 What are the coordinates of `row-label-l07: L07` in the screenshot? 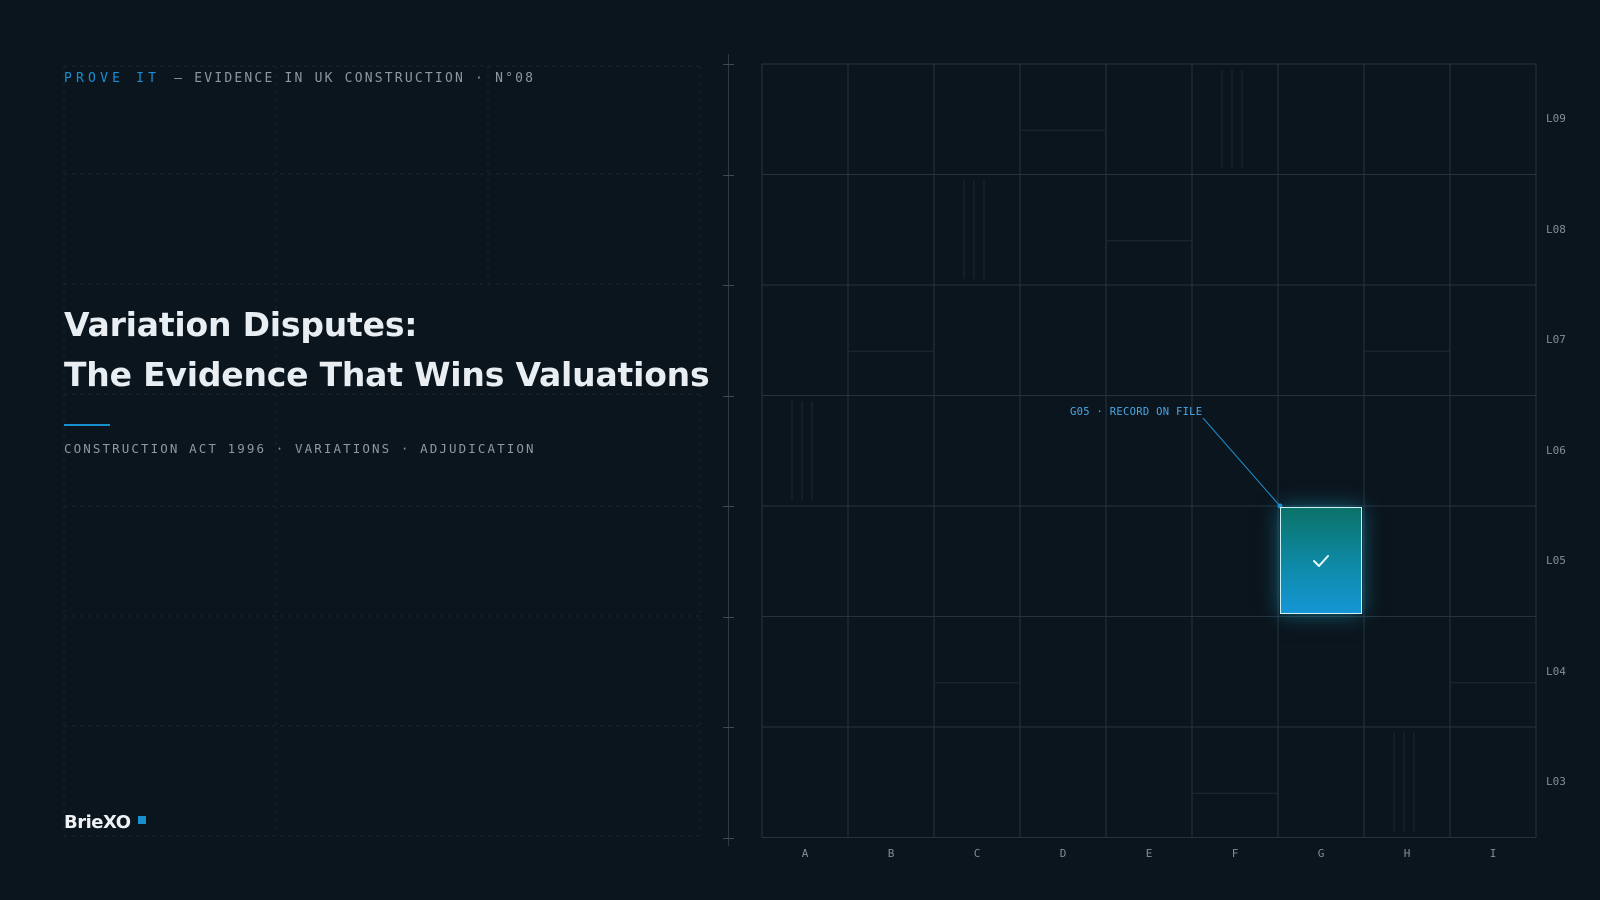 It's located at (1556, 340).